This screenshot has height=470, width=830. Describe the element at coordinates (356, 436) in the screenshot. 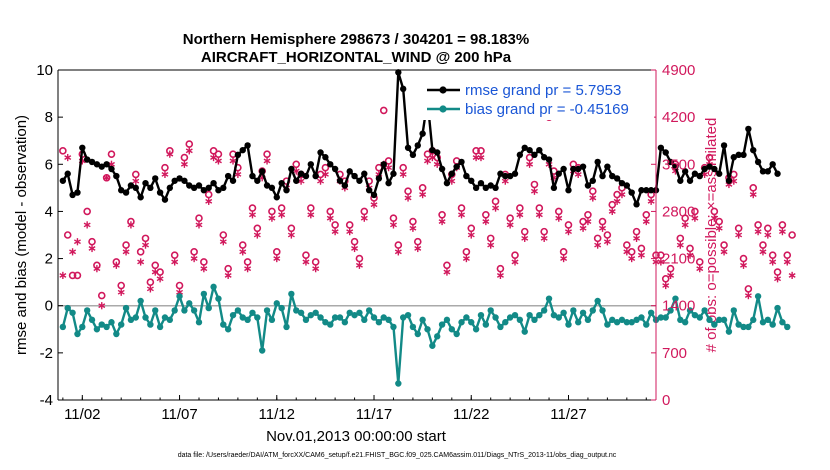

I see `x-axis-label: Nov.01,2013 00:00:00 start` at that location.